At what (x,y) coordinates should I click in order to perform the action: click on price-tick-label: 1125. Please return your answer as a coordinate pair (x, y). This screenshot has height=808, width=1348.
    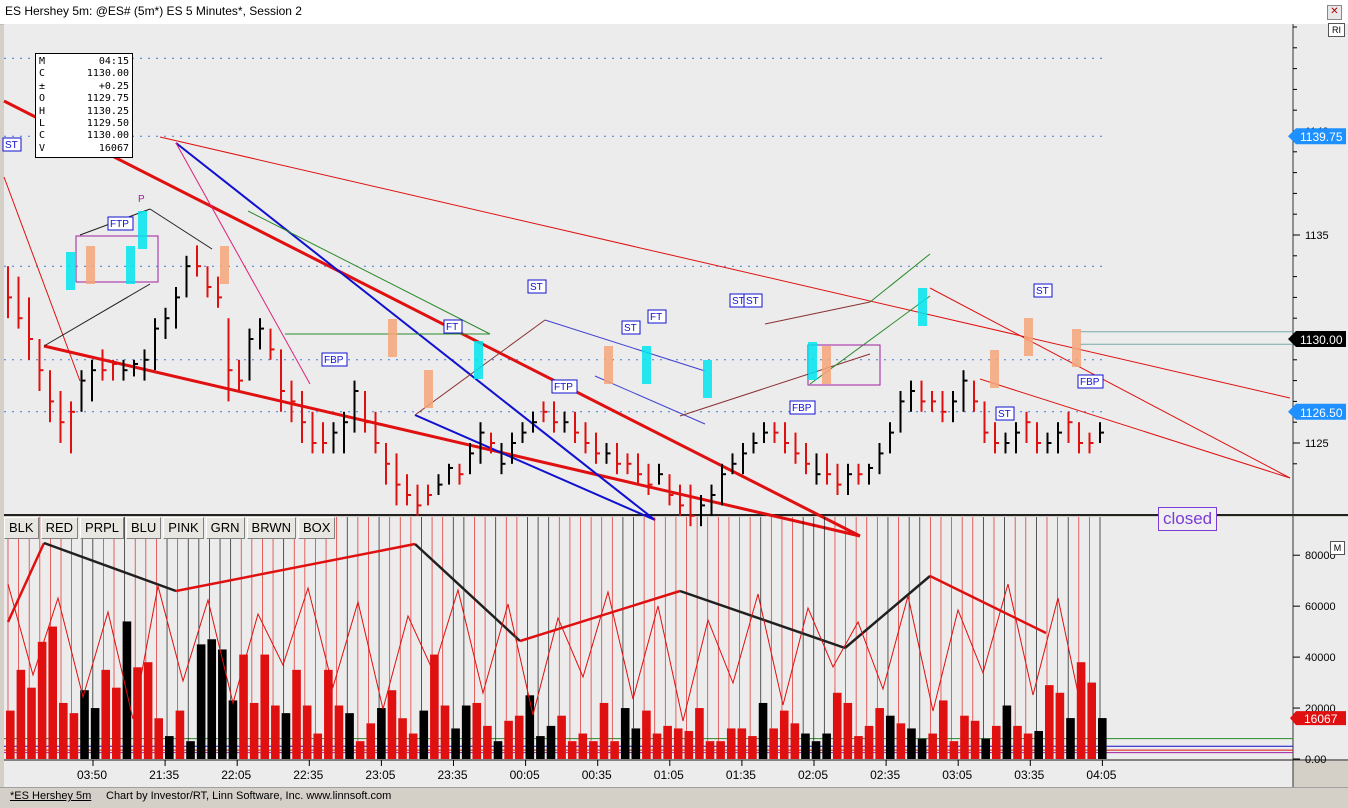
    Looking at the image, I should click on (1317, 444).